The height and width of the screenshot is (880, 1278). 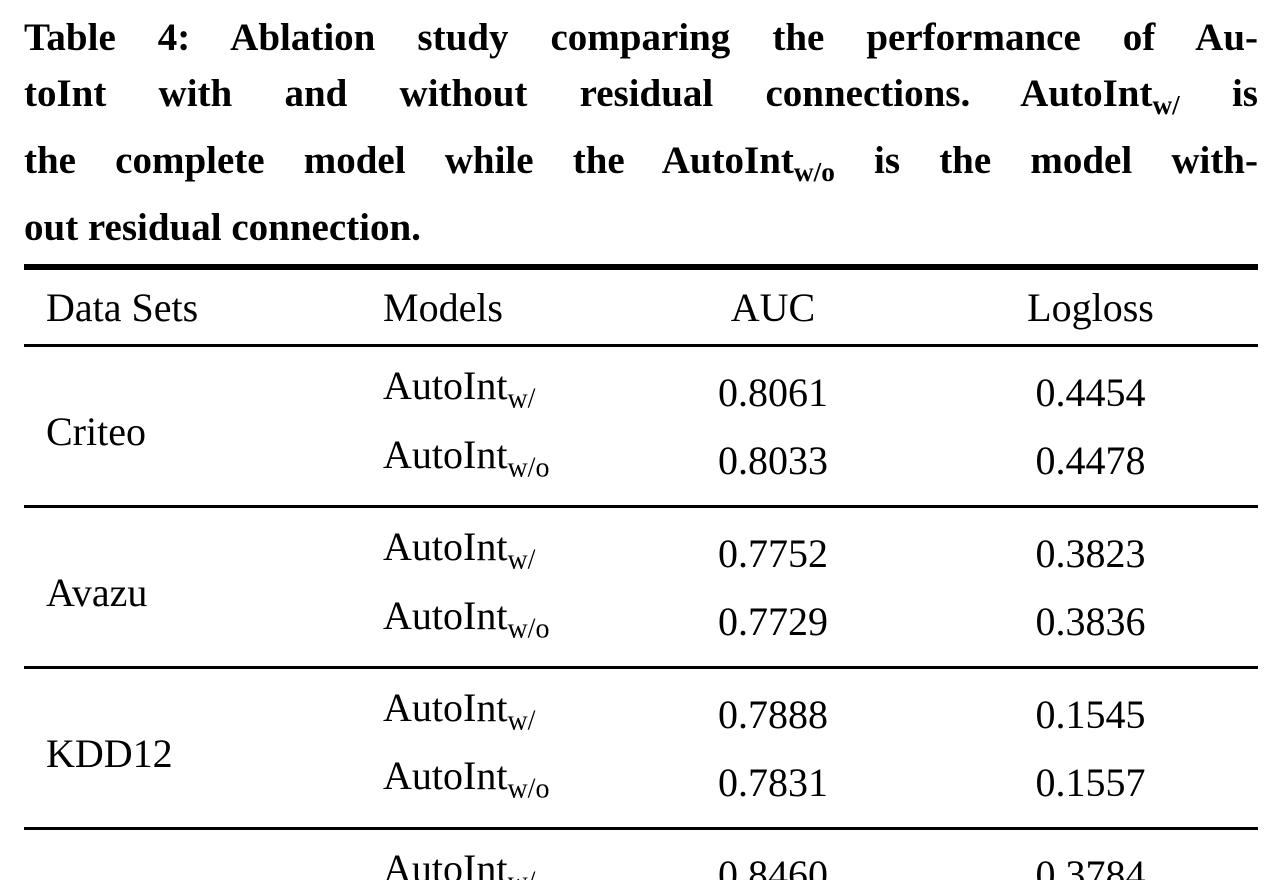 I want to click on logloss-value-cell: 0.1545, so click(x=1090, y=714).